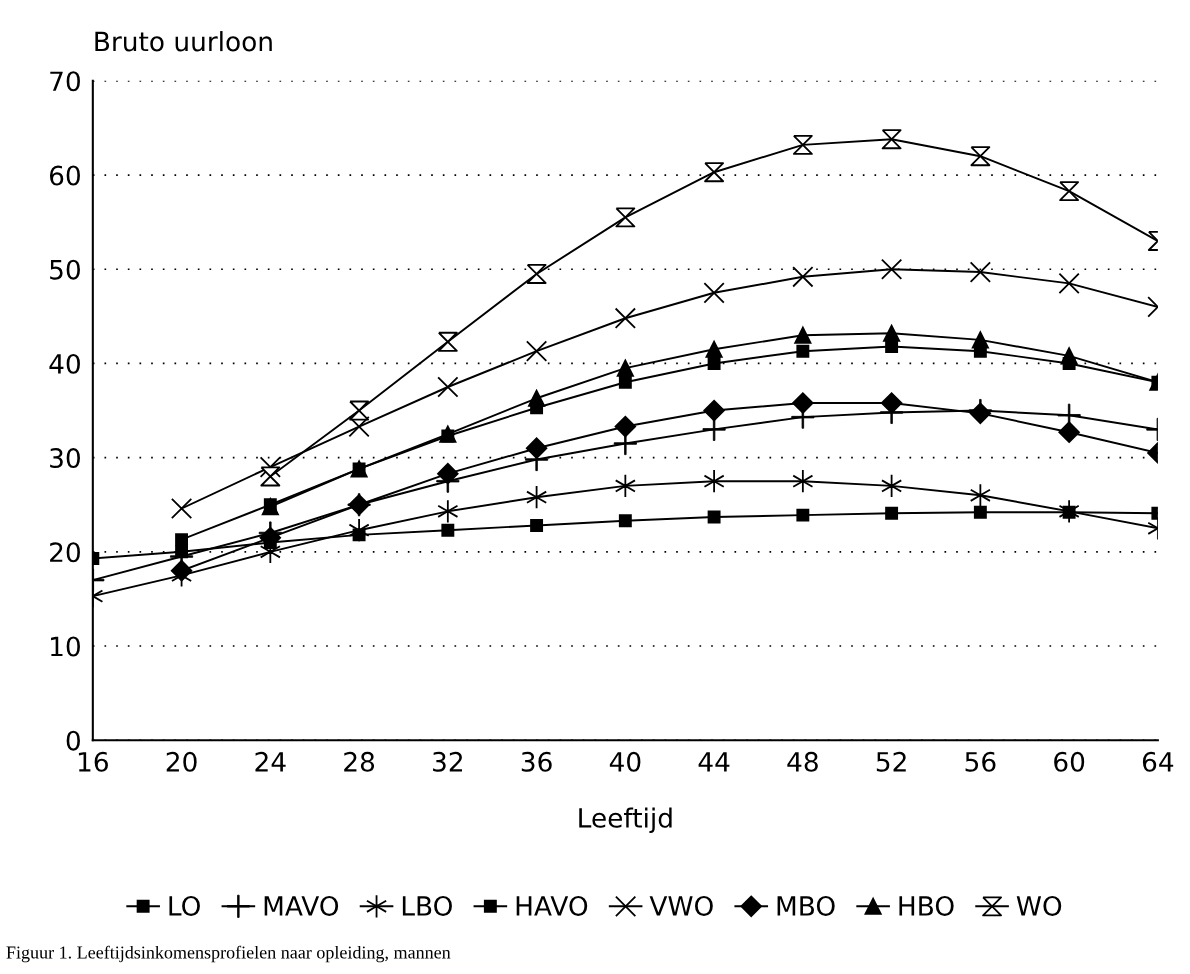 The height and width of the screenshot is (974, 1190). I want to click on legend-label: VWO, so click(681, 905).